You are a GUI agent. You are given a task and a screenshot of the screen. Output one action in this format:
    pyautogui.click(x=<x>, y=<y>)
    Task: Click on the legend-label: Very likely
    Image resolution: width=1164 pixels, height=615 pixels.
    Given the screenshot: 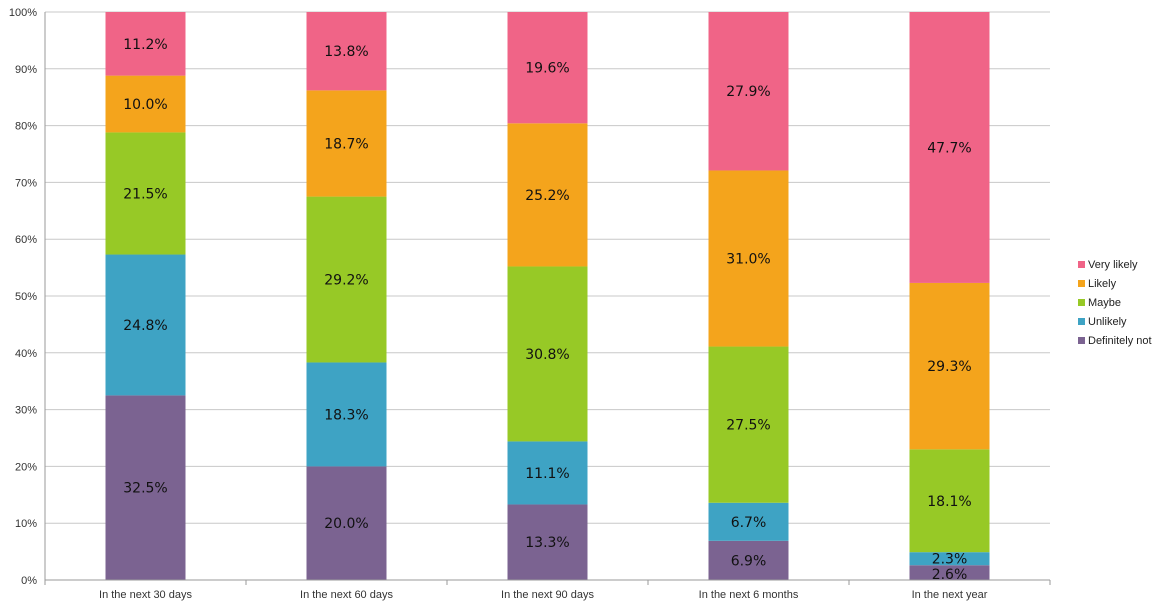 What is the action you would take?
    pyautogui.click(x=1113, y=265)
    